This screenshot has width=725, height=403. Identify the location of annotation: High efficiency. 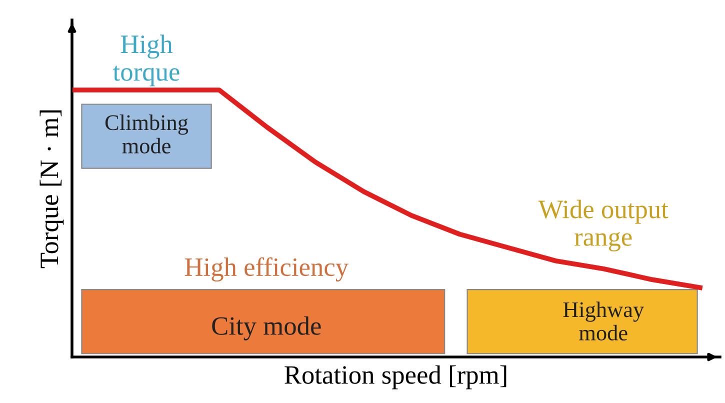
(266, 269).